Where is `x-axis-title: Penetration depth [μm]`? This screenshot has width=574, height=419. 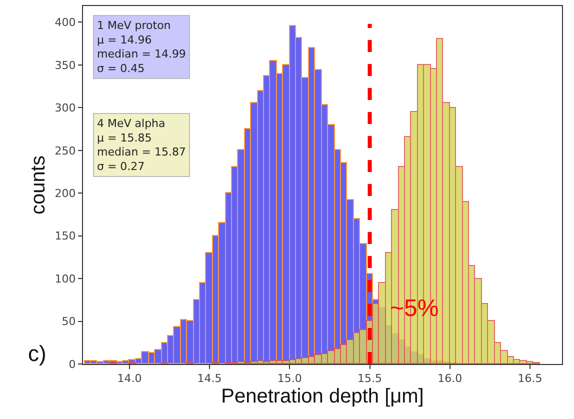 x-axis-title: Penetration depth [μm] is located at coordinates (322, 397).